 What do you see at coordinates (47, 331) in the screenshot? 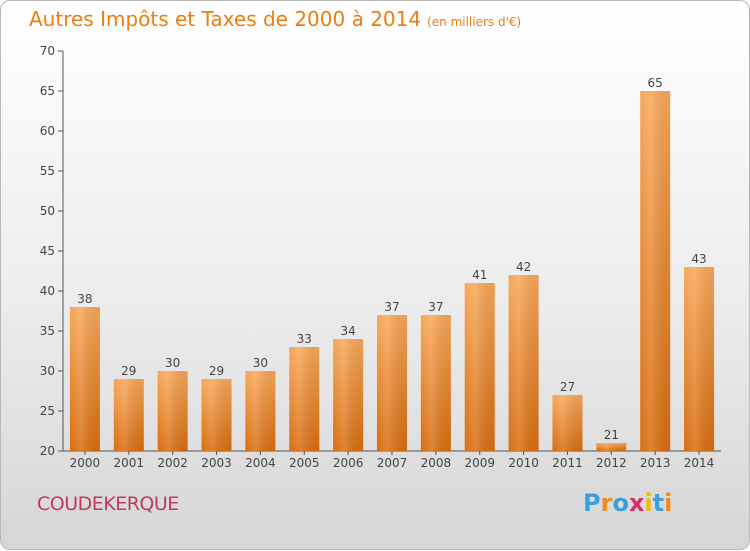
I see `y-tick-label: 35` at bounding box center [47, 331].